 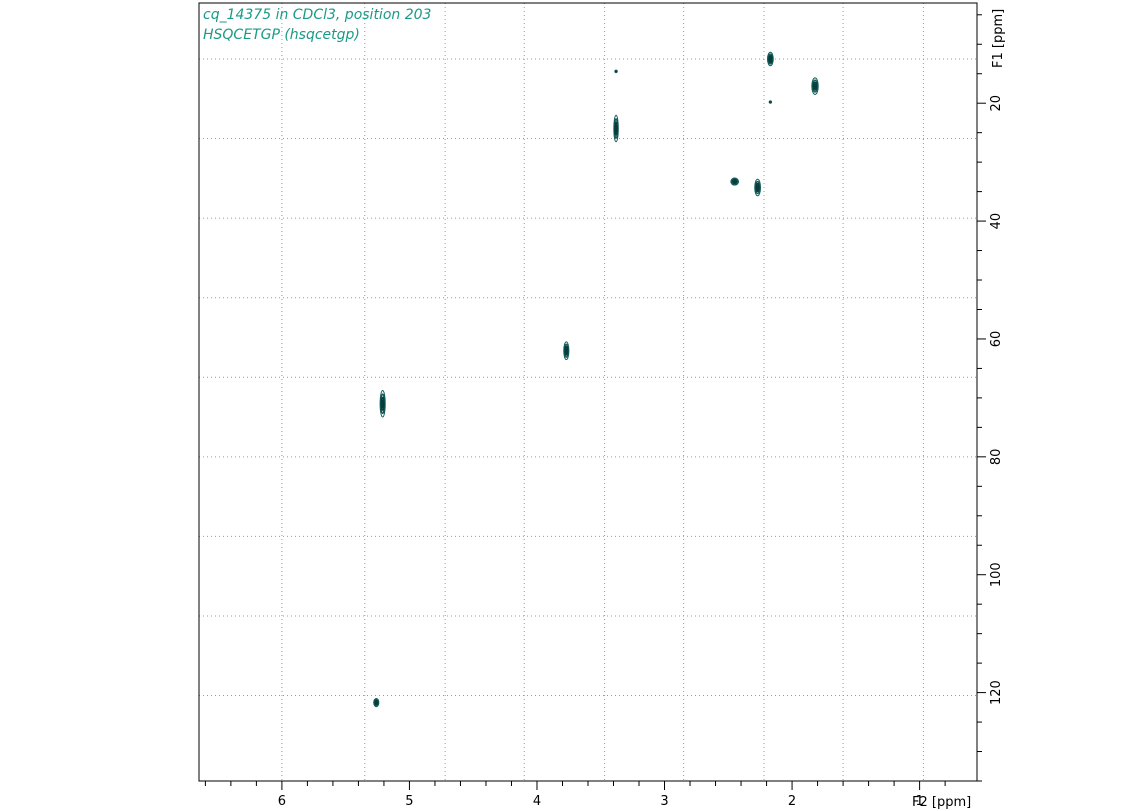 I want to click on x-tick-label: 2, so click(x=792, y=801).